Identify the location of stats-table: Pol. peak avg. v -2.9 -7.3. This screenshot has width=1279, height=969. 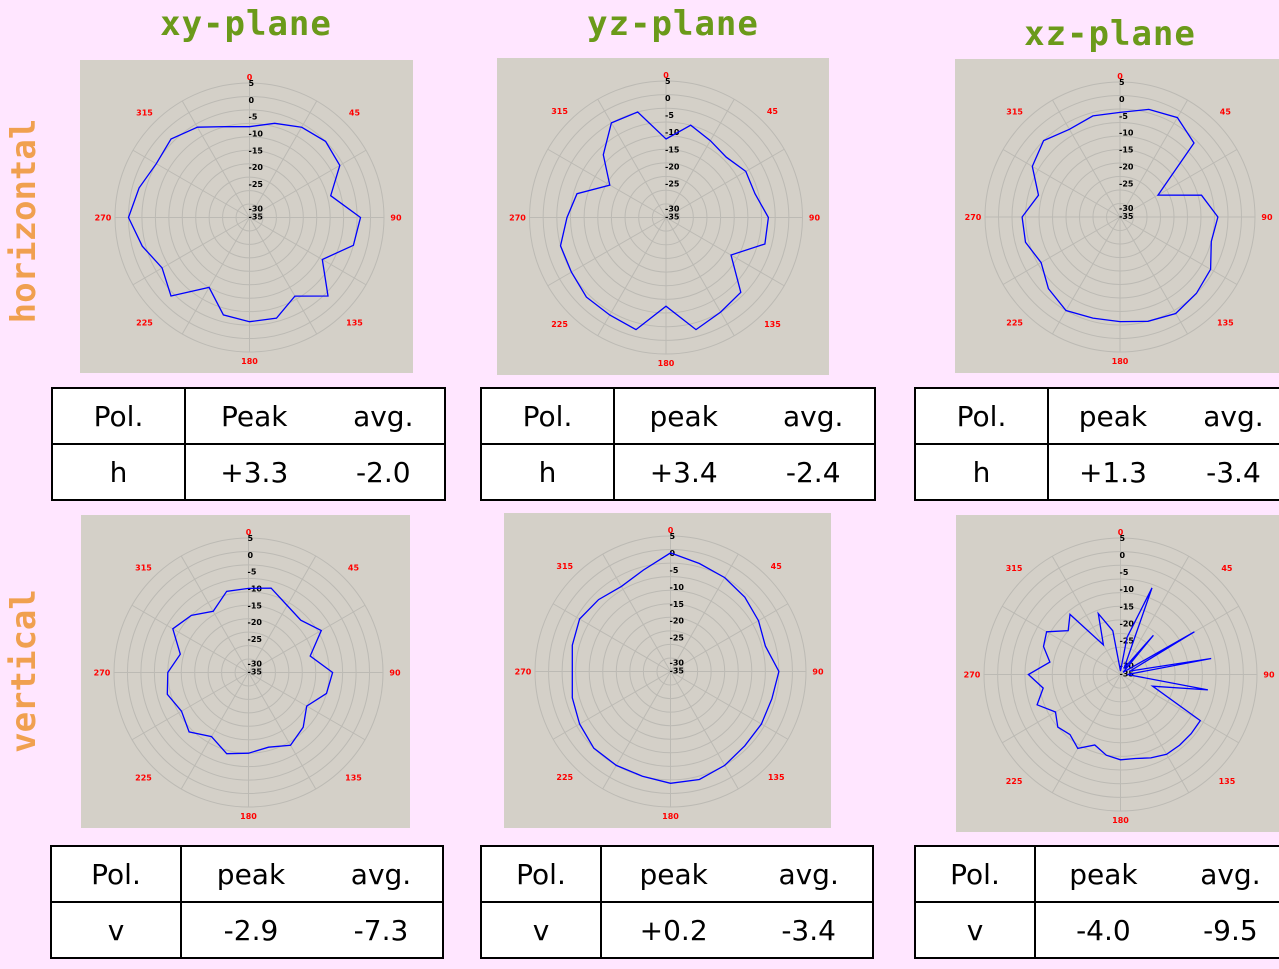
(247, 902).